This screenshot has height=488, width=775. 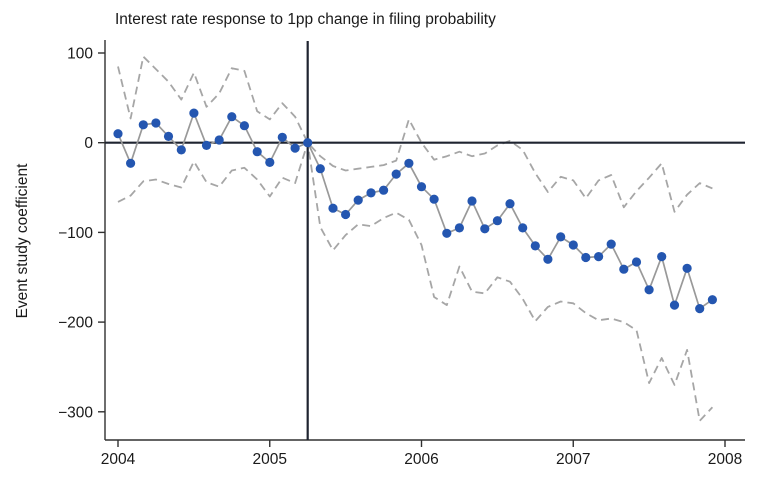 What do you see at coordinates (725, 459) in the screenshot?
I see `x-tick-label: 2008` at bounding box center [725, 459].